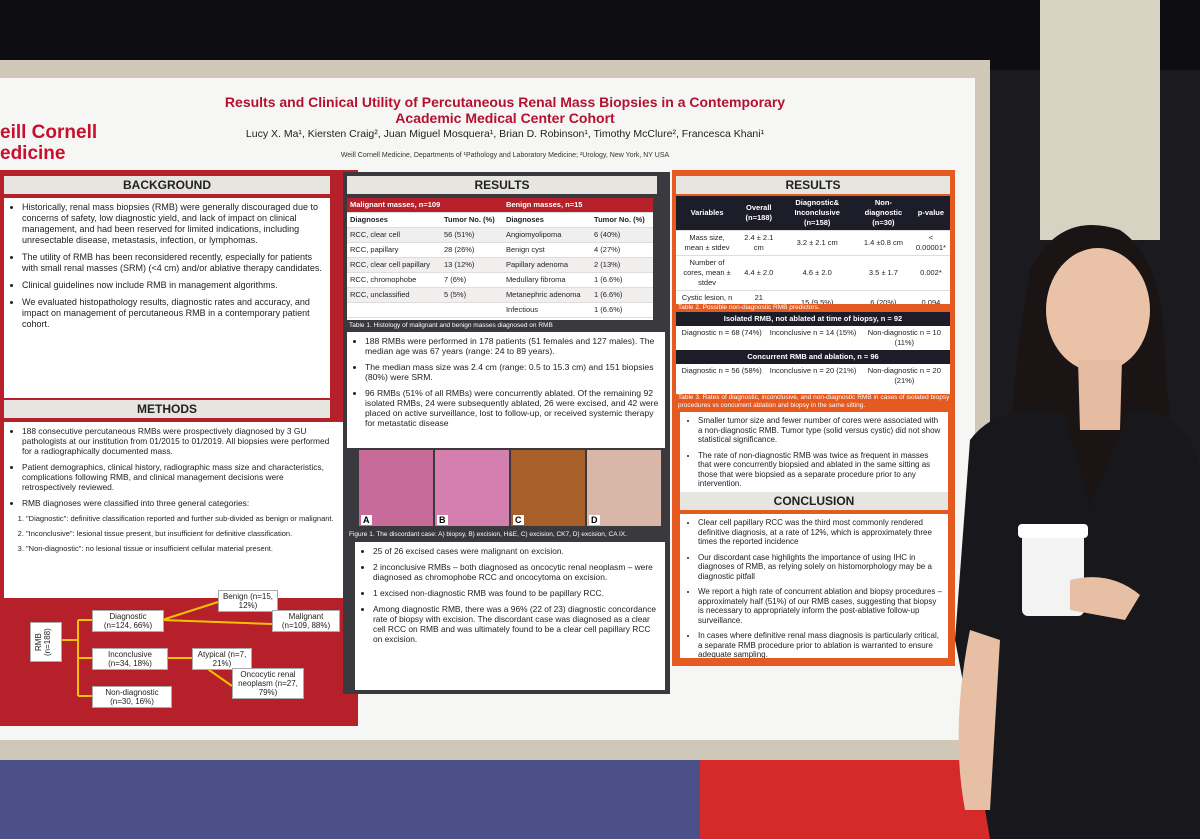 The image size is (1200, 839). Describe the element at coordinates (707, 273) in the screenshot. I see `table-cell: Number of cores, mean ± stdev` at that location.